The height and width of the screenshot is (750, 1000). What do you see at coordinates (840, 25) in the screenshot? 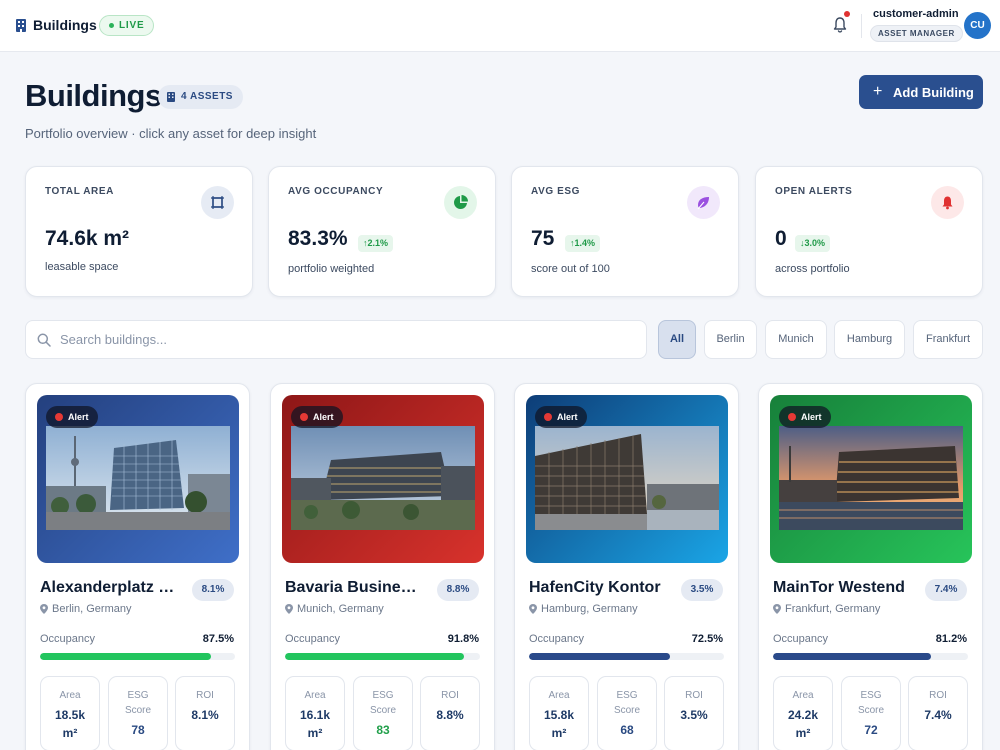
I see `notification-bell-icon` at bounding box center [840, 25].